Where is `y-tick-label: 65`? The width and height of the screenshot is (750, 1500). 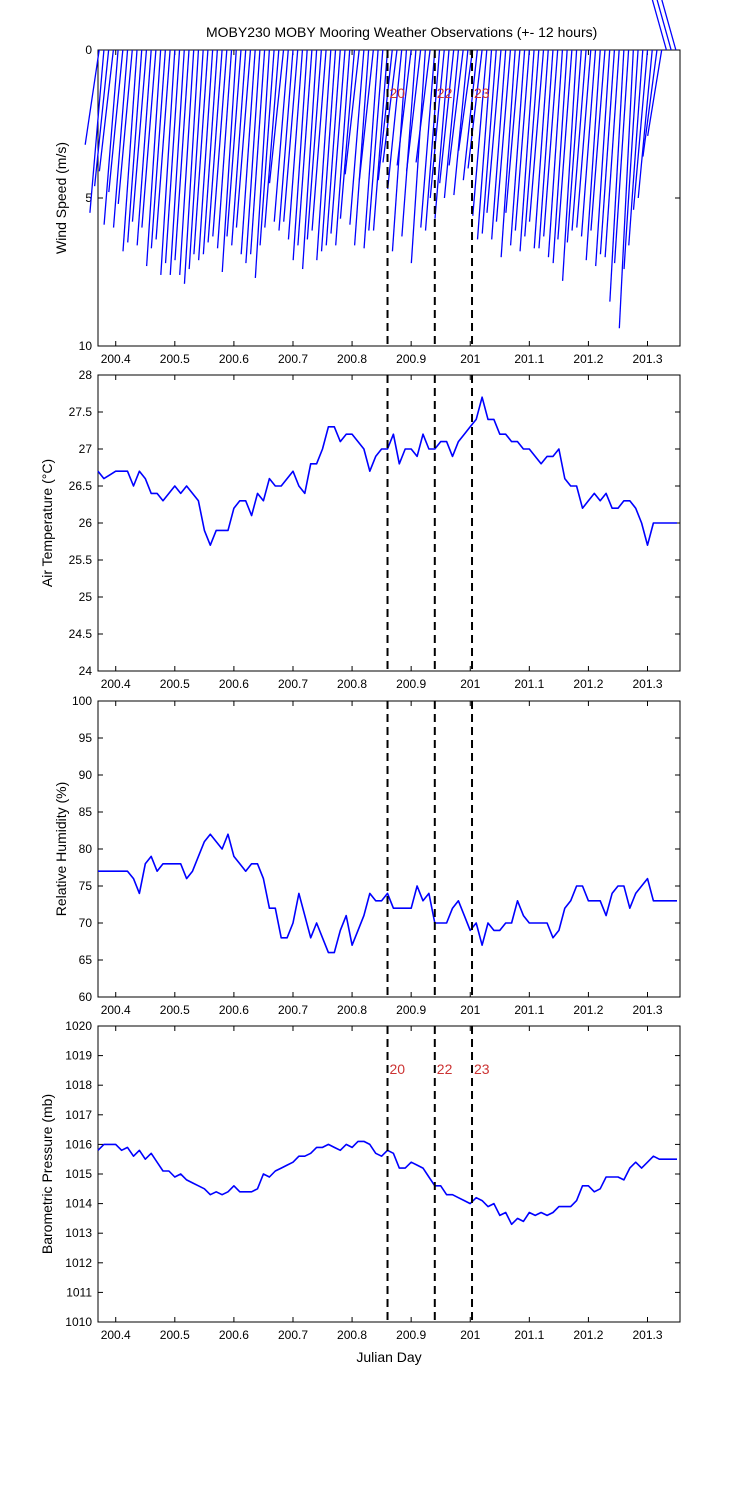 y-tick-label: 65 is located at coordinates (86, 960).